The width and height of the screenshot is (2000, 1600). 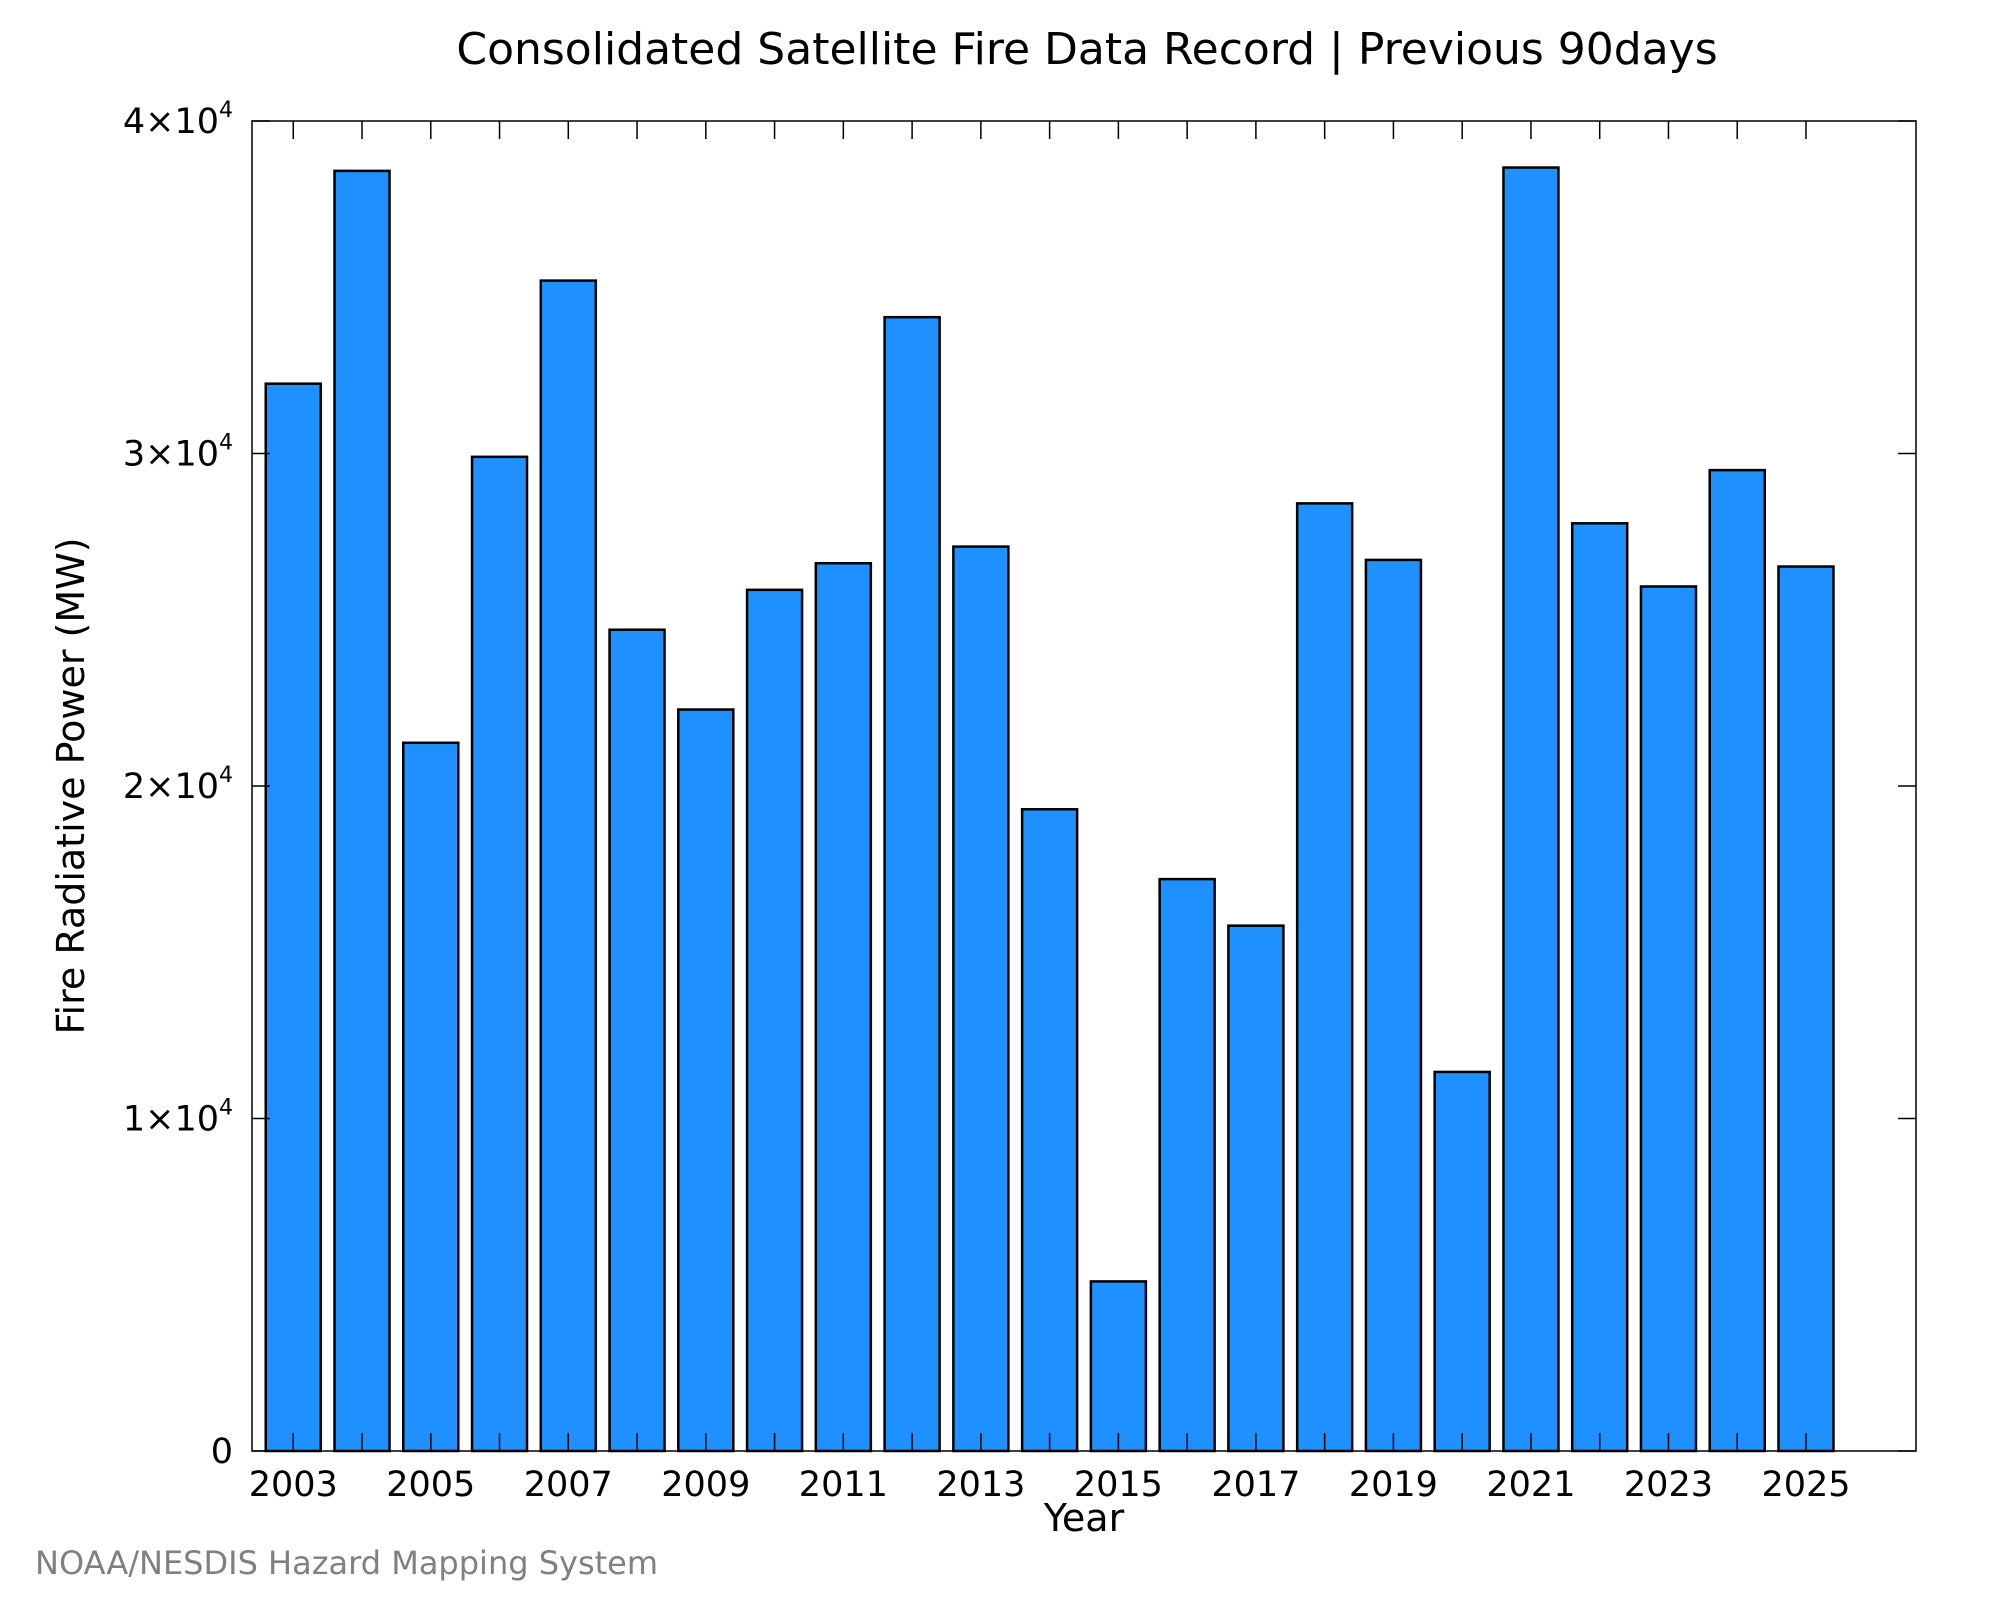 What do you see at coordinates (431, 1097) in the screenshot?
I see `bar-2005` at bounding box center [431, 1097].